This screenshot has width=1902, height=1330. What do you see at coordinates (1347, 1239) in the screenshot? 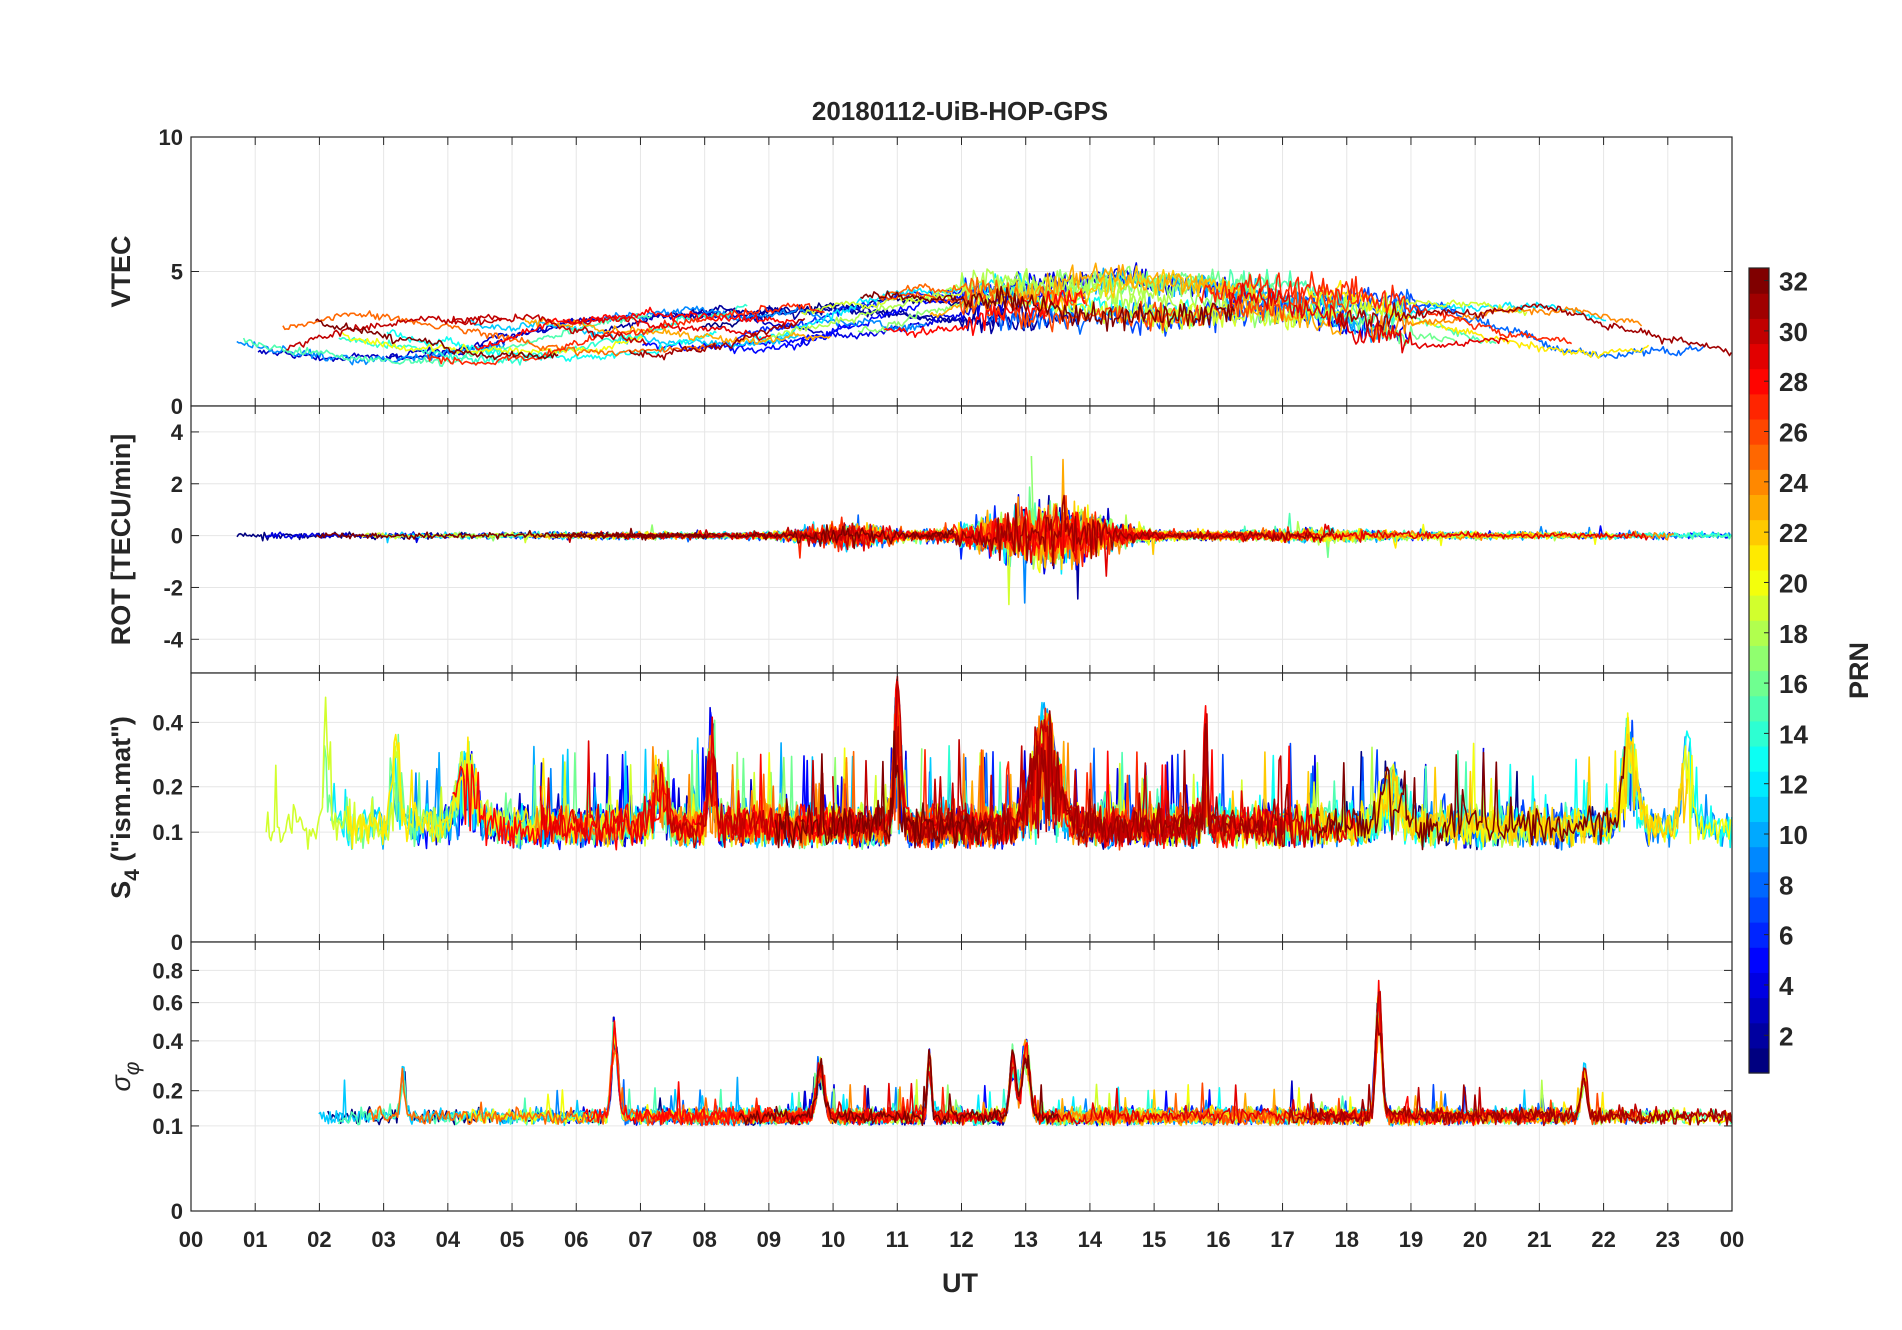
I see `x-tick-label: 18` at bounding box center [1347, 1239].